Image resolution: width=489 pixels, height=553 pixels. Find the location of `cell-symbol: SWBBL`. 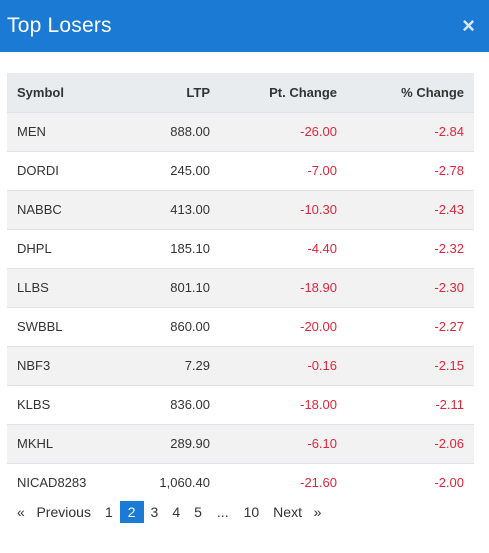

cell-symbol: SWBBL is located at coordinates (40, 326).